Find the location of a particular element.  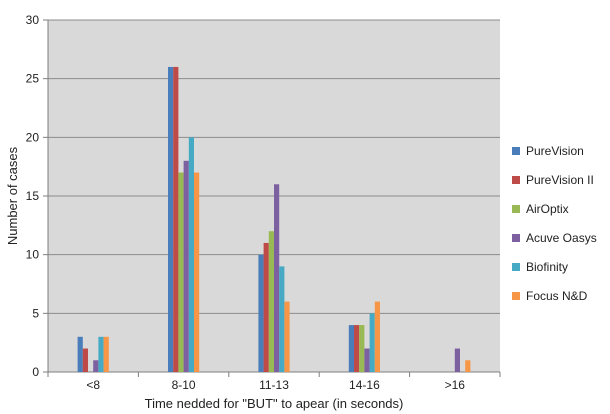

y-tick-label: 25 is located at coordinates (33, 79).